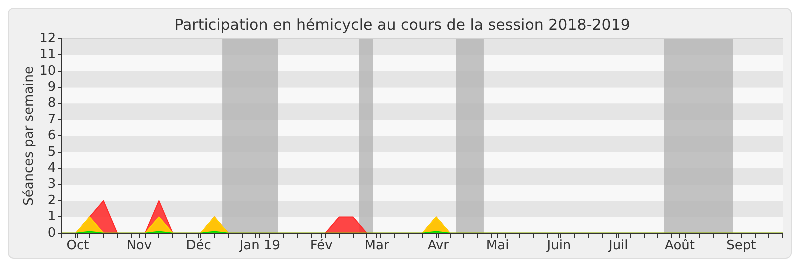 The width and height of the screenshot is (800, 267). What do you see at coordinates (52, 168) in the screenshot?
I see `y-tick-label: 4` at bounding box center [52, 168].